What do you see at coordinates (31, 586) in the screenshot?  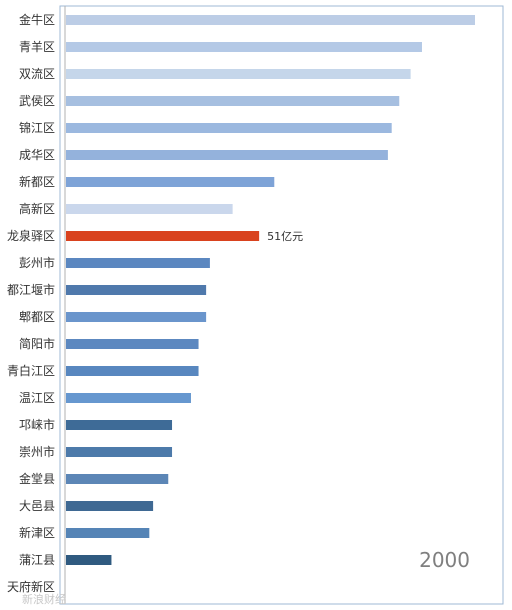 I see `category-label: 天府新区` at bounding box center [31, 586].